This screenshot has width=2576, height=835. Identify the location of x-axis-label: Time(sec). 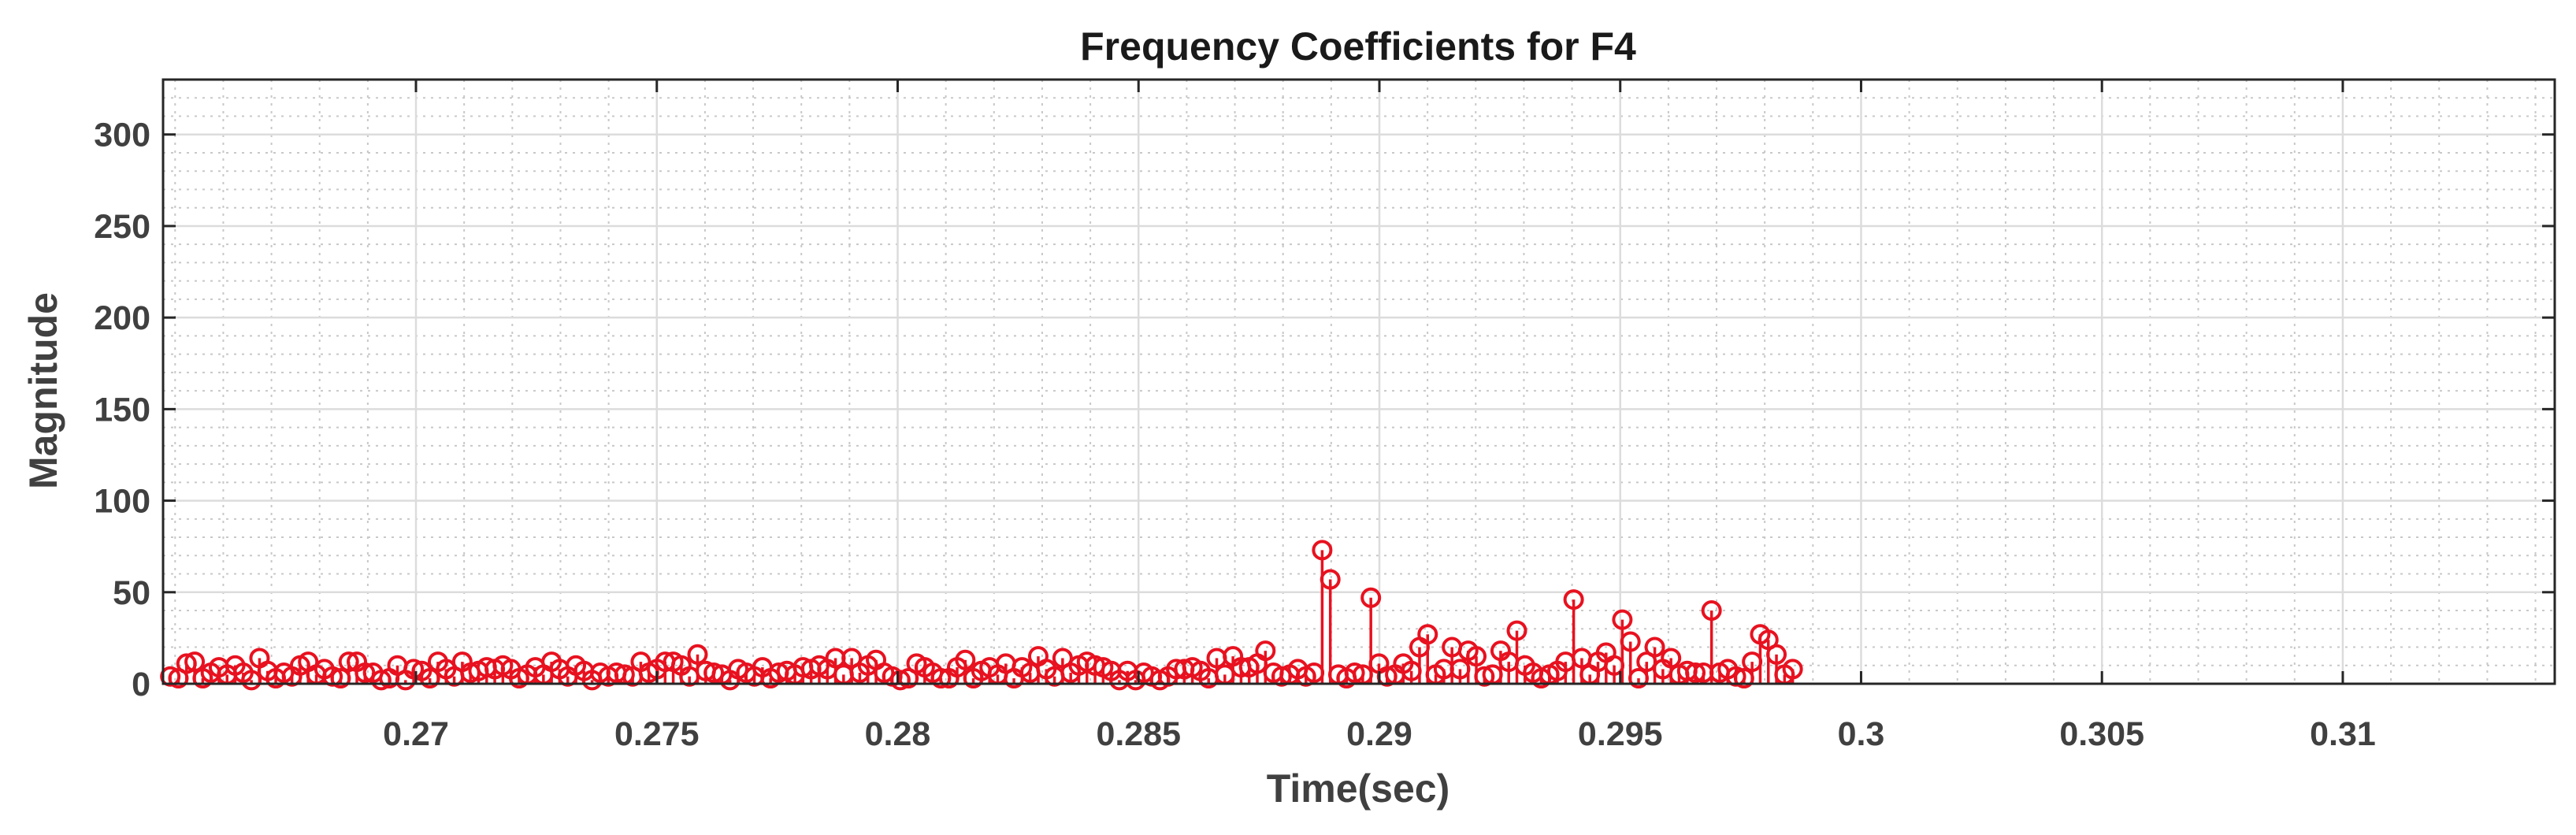
(1358, 788).